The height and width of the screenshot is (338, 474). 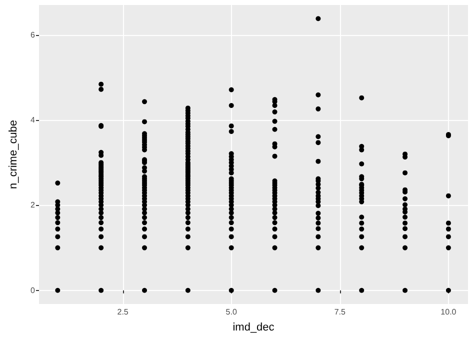 What do you see at coordinates (33, 290) in the screenshot?
I see `y-tick-label: 0` at bounding box center [33, 290].